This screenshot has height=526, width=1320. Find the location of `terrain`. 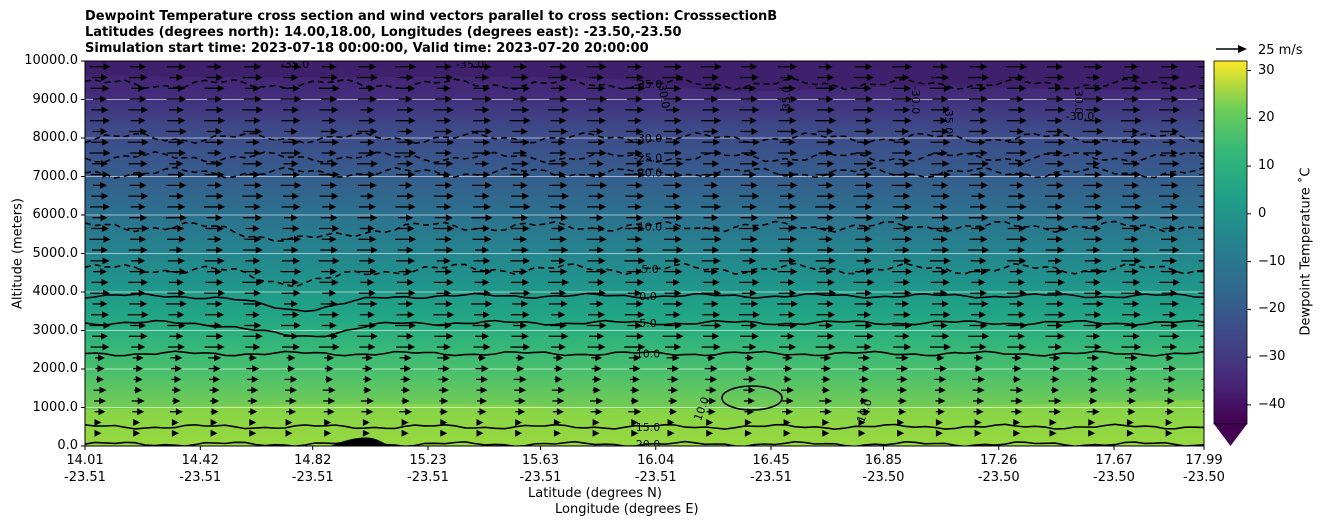

terrain is located at coordinates (360, 441).